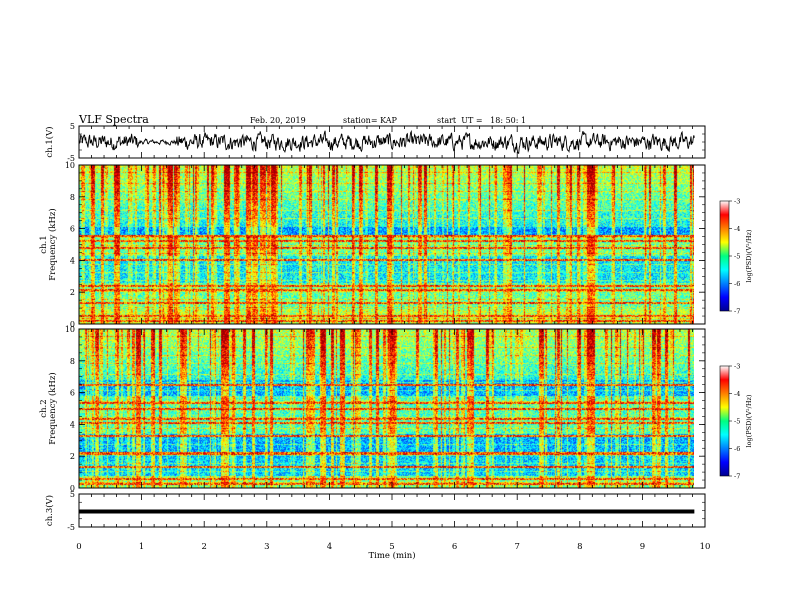 The width and height of the screenshot is (792, 612). I want to click on ch1-waveform-panel: 5 -5 ch.1(V), so click(375, 142).